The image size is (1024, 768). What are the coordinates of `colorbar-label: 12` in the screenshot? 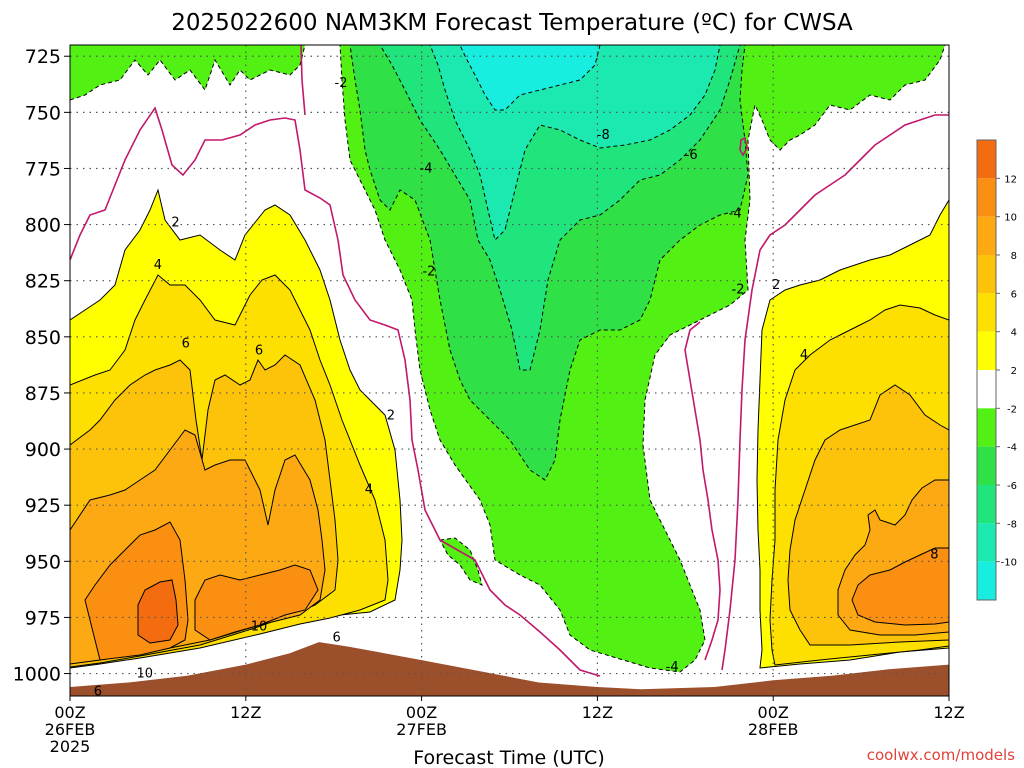 It's located at (1010, 179).